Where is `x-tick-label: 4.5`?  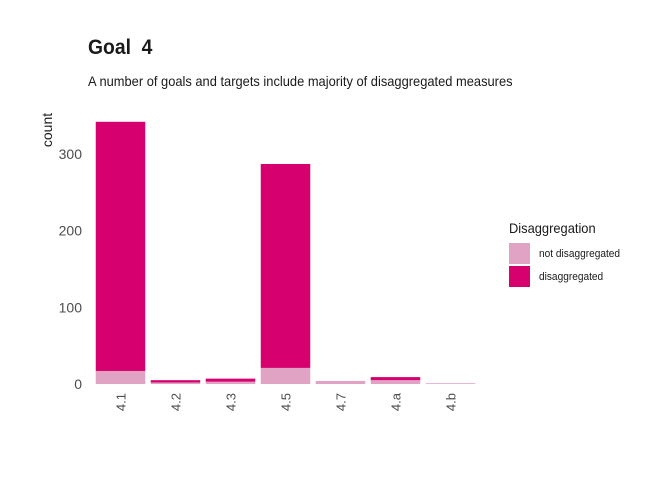 x-tick-label: 4.5 is located at coordinates (286, 402).